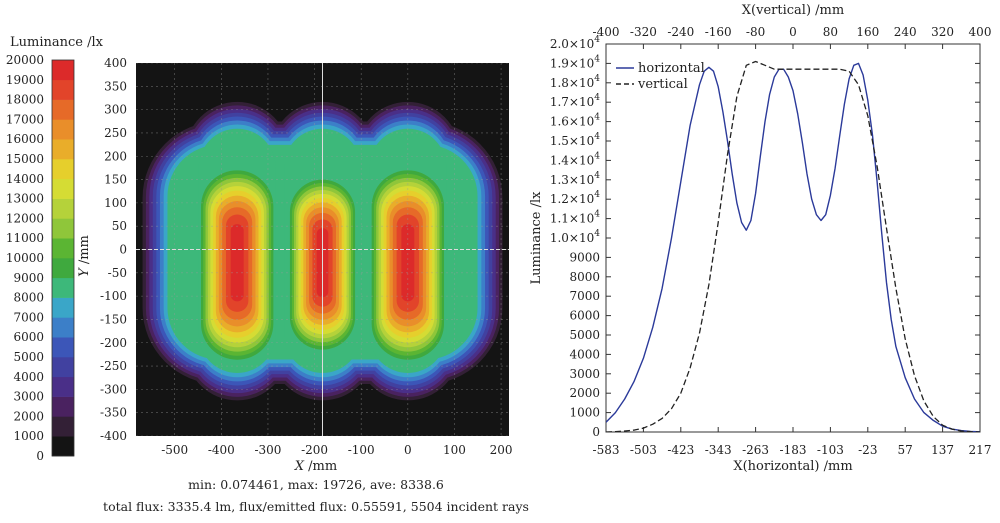 This screenshot has width=1000, height=523. What do you see at coordinates (680, 450) in the screenshot?
I see `bottom-tick-label: -423` at bounding box center [680, 450].